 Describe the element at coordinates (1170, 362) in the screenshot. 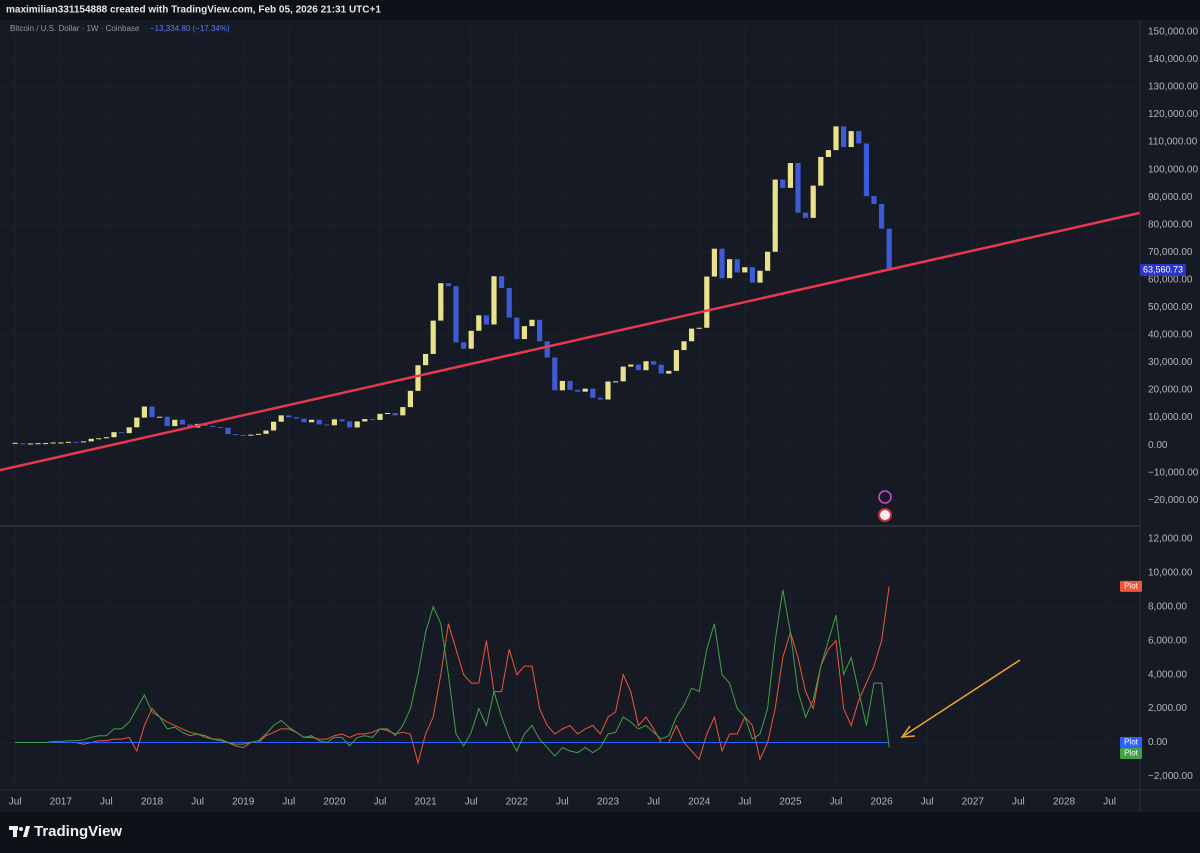

I see `y-tick-label: 30,000.00` at that location.